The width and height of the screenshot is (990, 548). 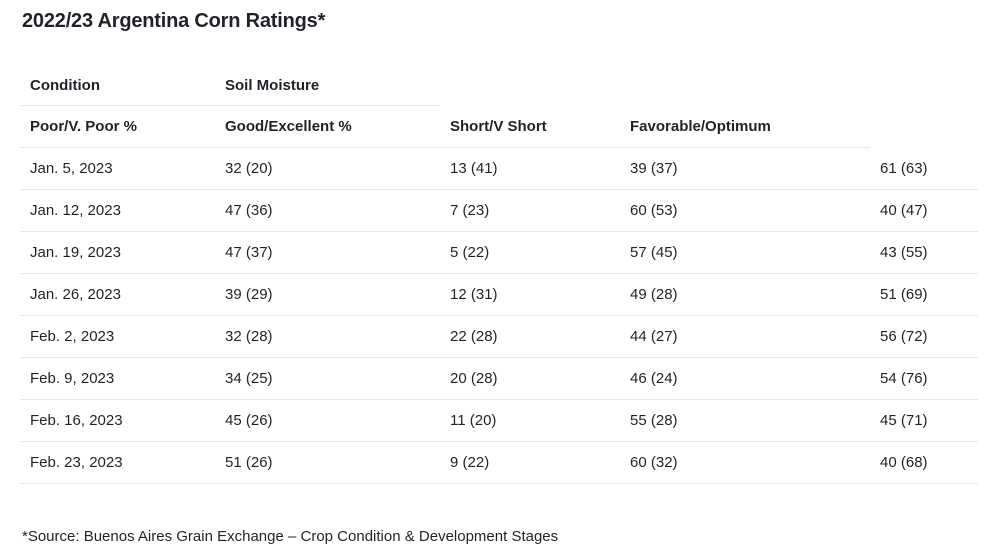 What do you see at coordinates (117, 86) in the screenshot?
I see `group-header-condition: Condition` at bounding box center [117, 86].